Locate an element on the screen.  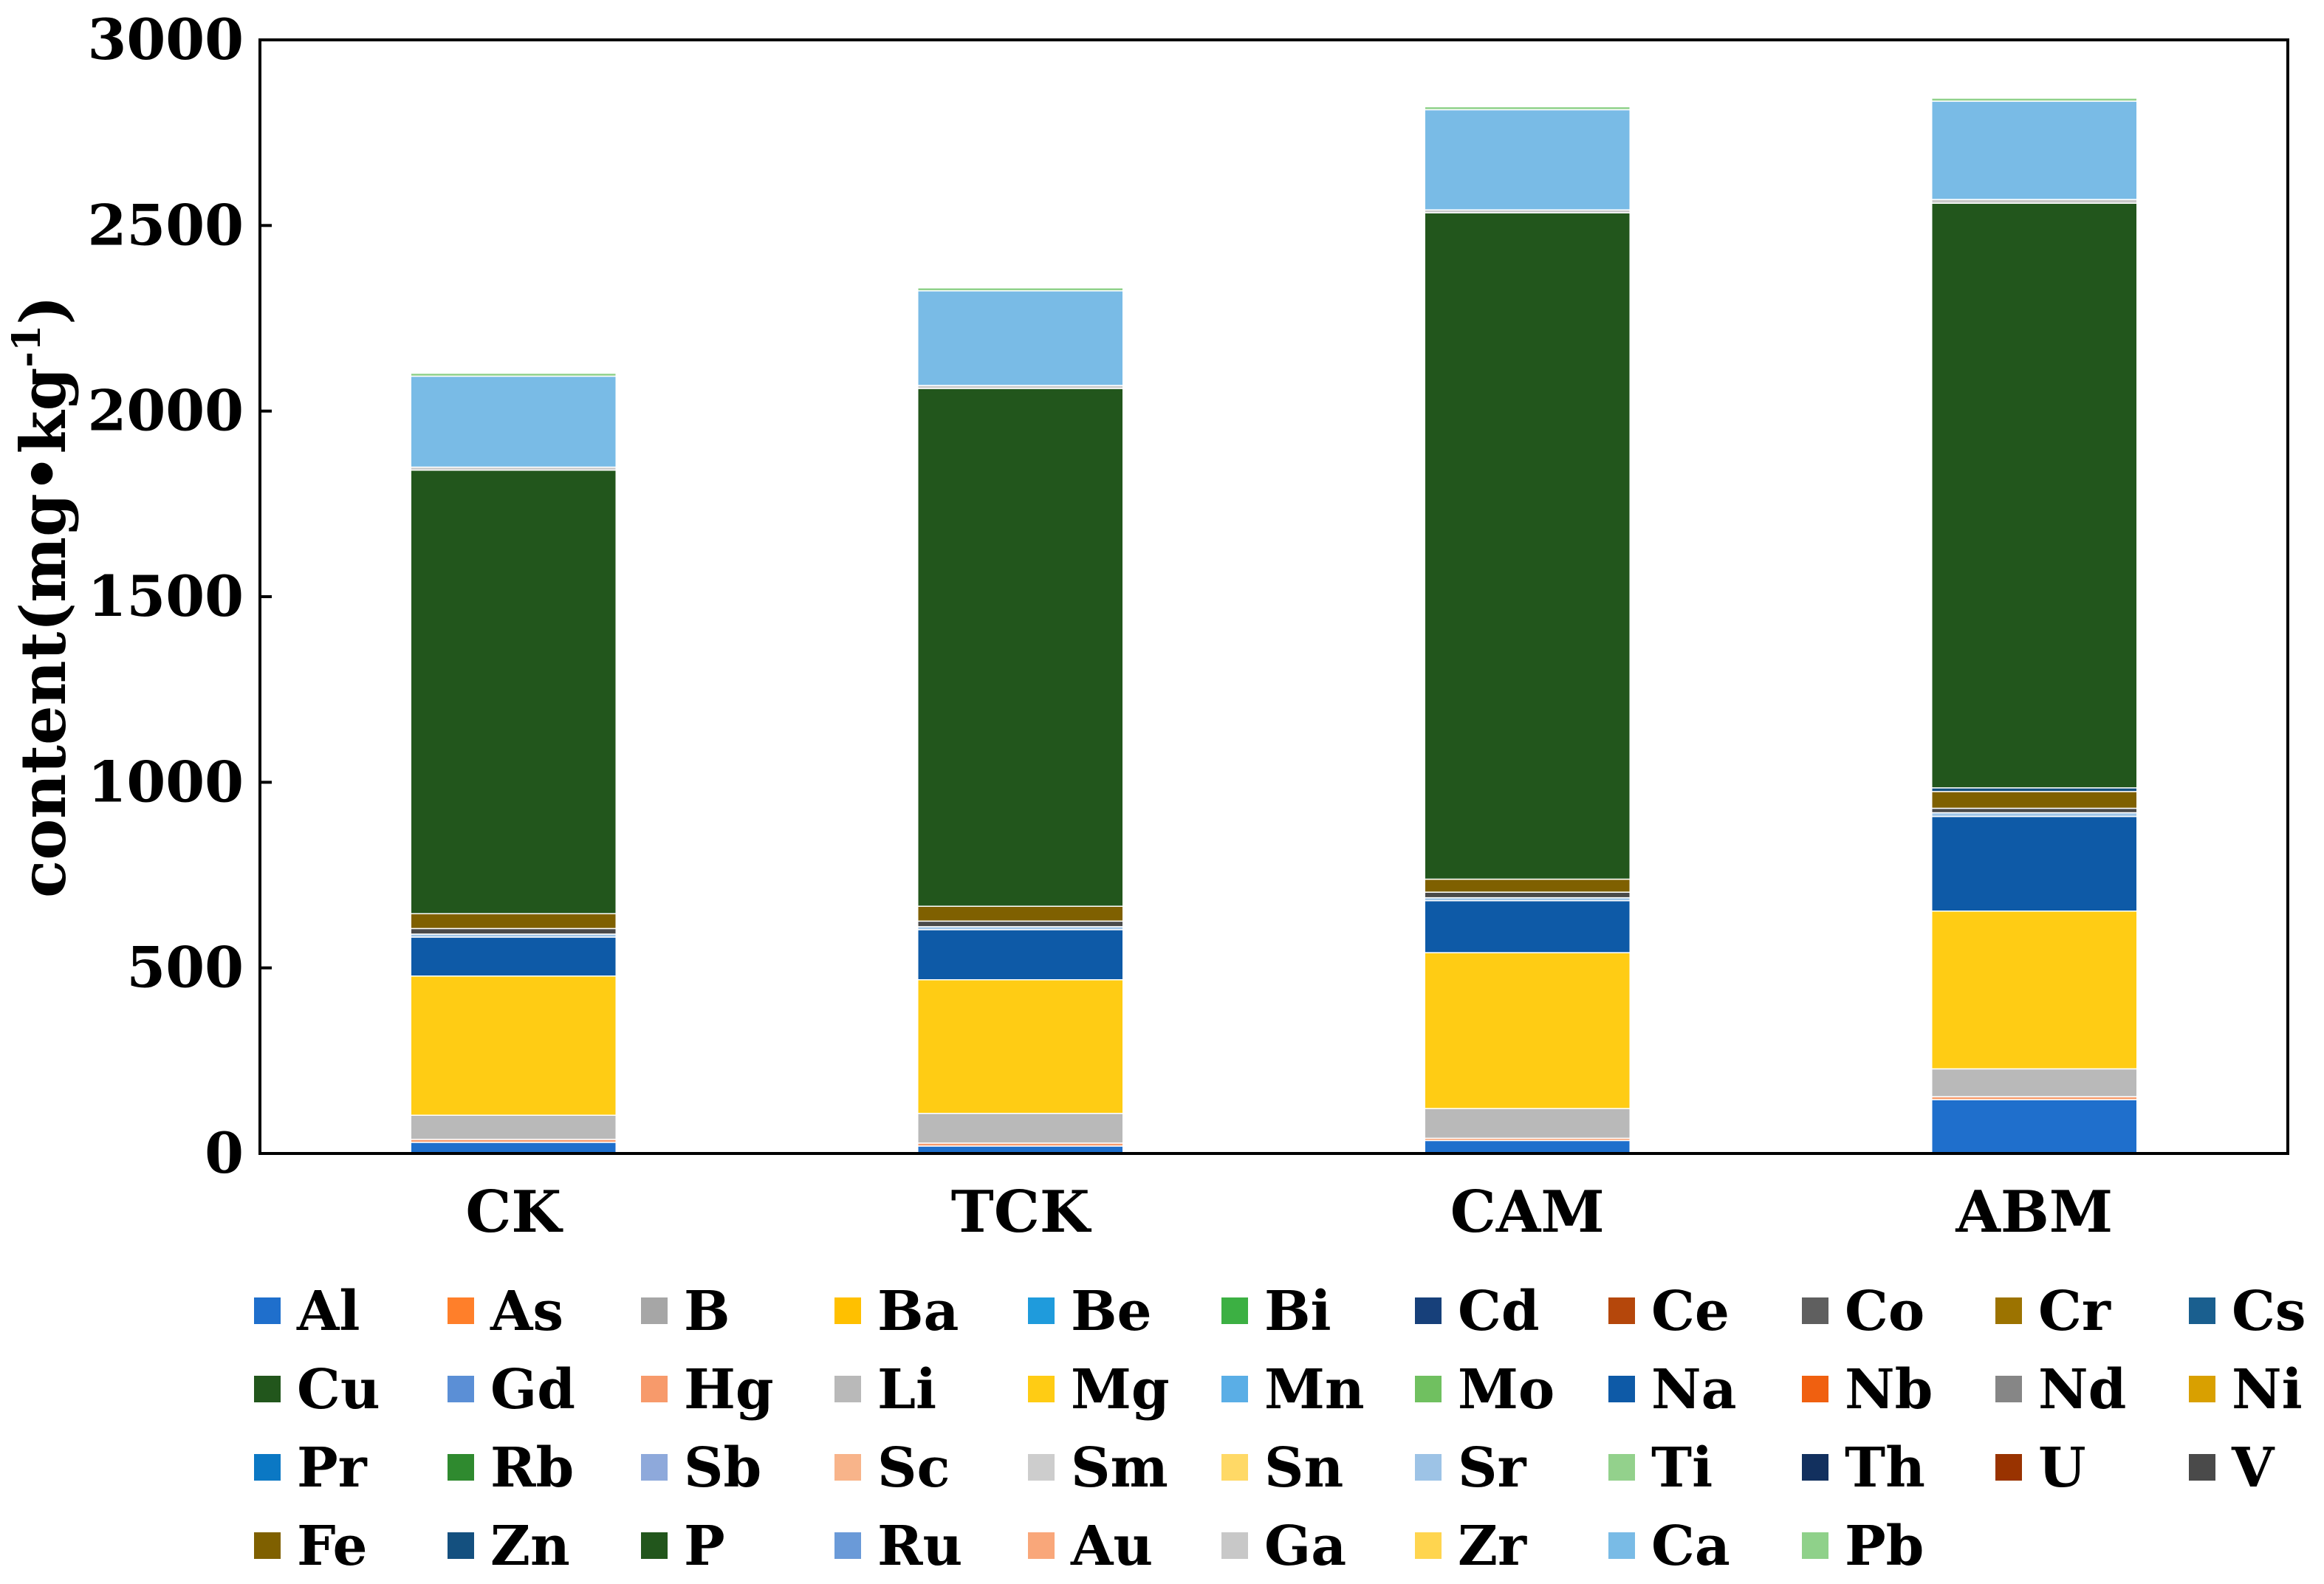
bar-cam-na is located at coordinates (1527, 926).